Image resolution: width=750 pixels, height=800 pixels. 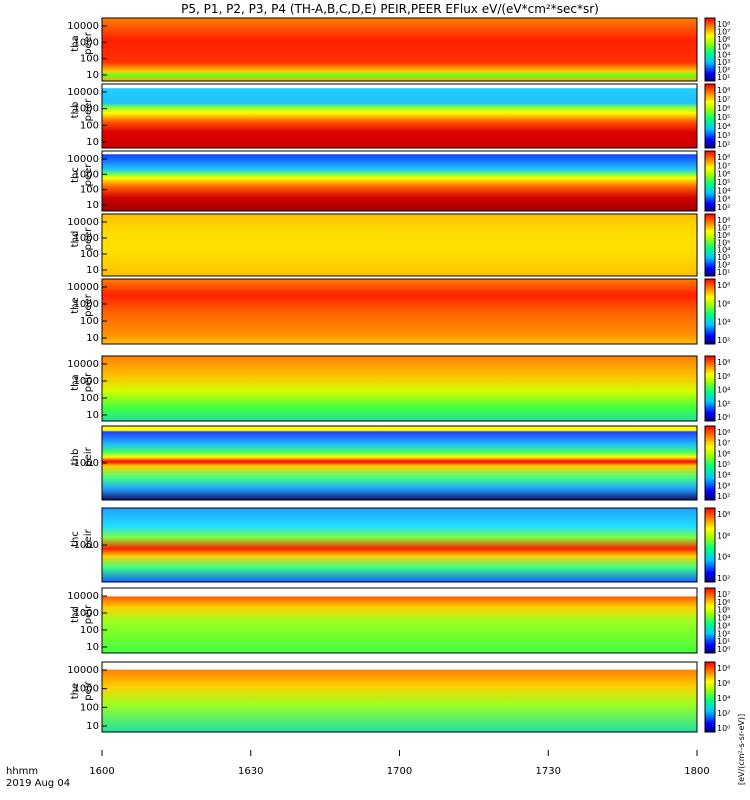 I want to click on panel-probe-label: tha, so click(x=75, y=382).